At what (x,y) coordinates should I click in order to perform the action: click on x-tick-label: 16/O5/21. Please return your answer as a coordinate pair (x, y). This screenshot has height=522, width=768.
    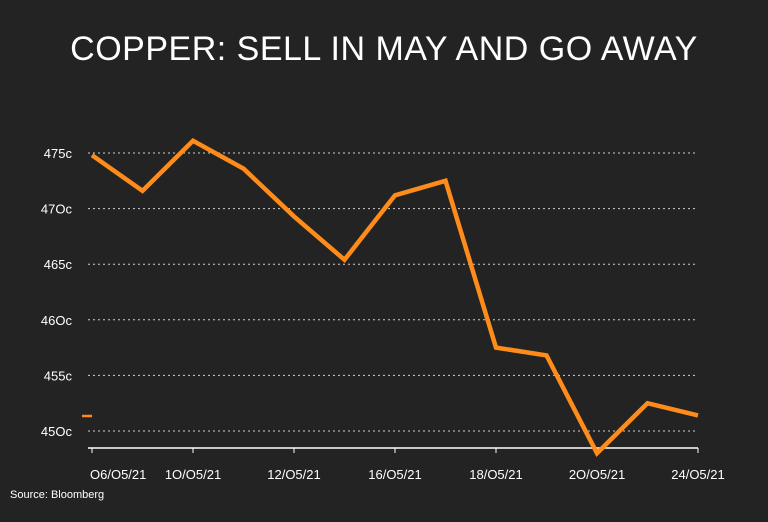
    Looking at the image, I should click on (395, 474).